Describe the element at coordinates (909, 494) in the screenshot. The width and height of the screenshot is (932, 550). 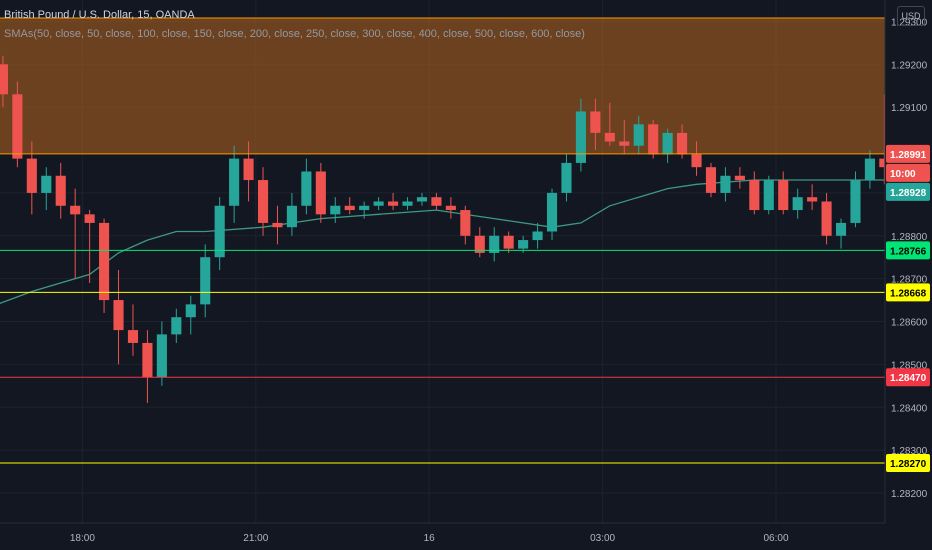
I see `price-tick-label: 1.28200` at that location.